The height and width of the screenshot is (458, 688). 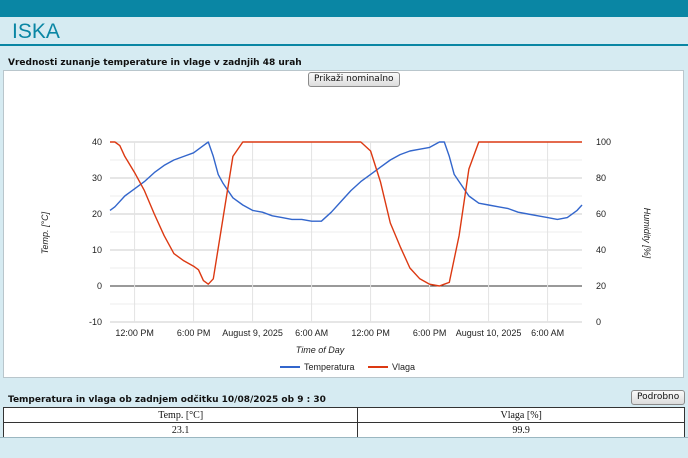 What do you see at coordinates (97, 214) in the screenshot?
I see `y-left-tick-label: 20` at bounding box center [97, 214].